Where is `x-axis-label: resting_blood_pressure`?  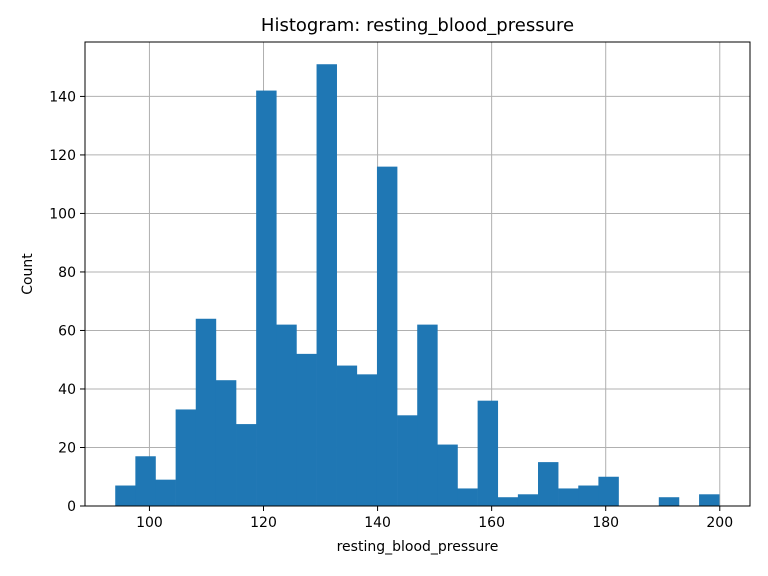 x-axis-label: resting_blood_pressure is located at coordinates (418, 547).